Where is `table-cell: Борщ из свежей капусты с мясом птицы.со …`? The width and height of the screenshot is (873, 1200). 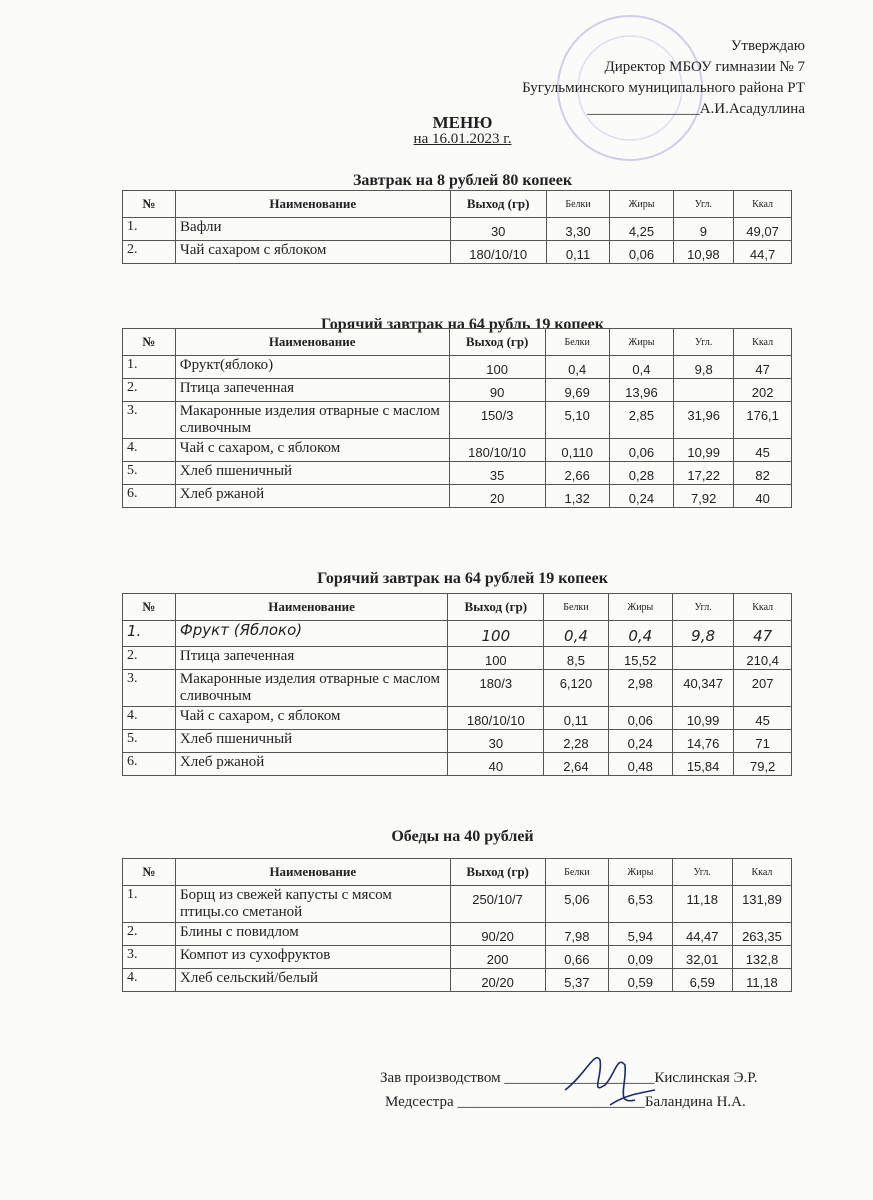 table-cell: Борщ из свежей капусты с мясом птицы.со … is located at coordinates (313, 904).